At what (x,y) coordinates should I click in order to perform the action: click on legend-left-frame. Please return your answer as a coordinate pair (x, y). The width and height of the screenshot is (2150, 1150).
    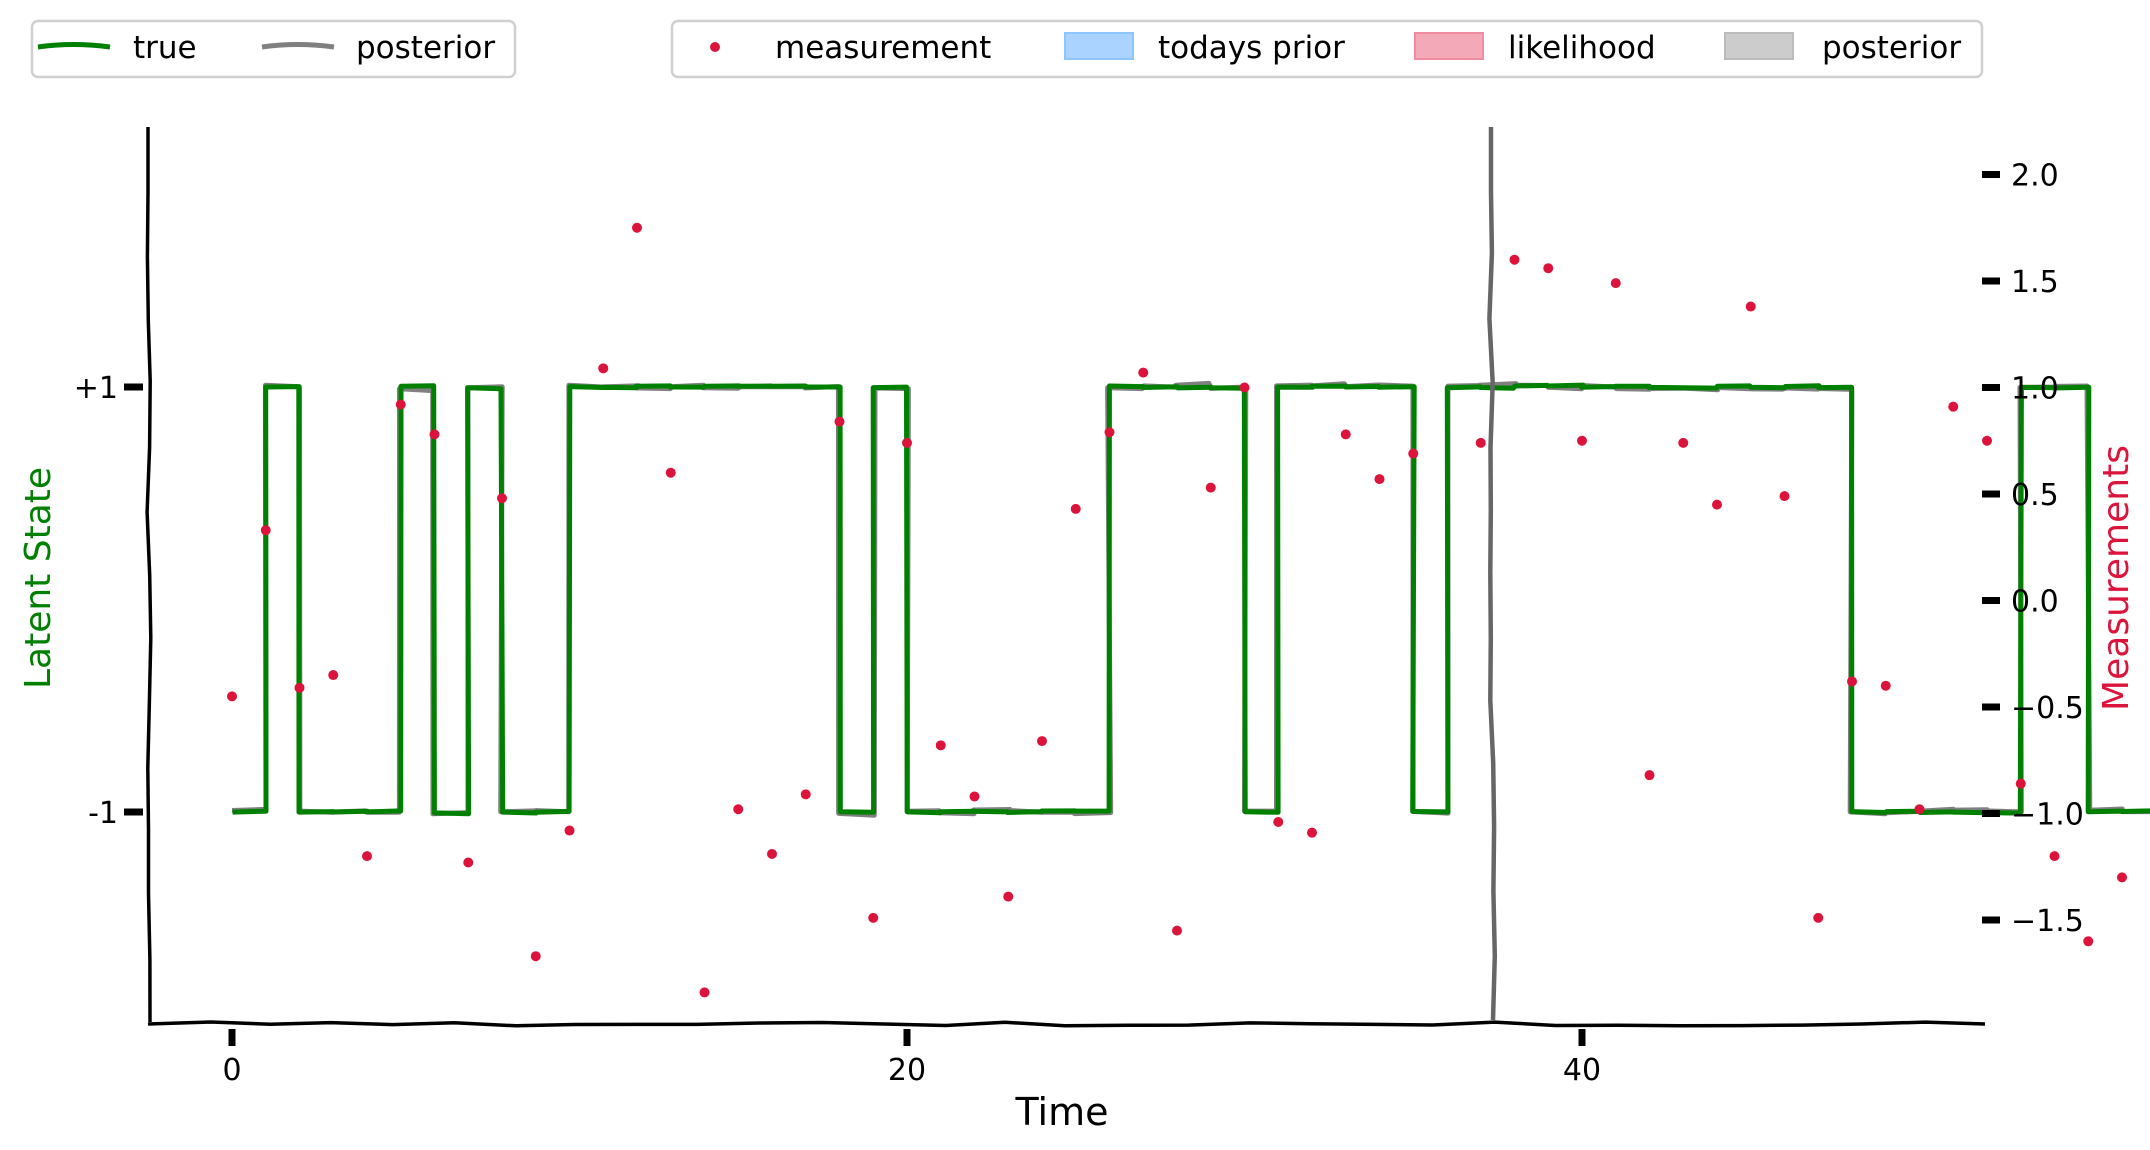
    Looking at the image, I should click on (273, 49).